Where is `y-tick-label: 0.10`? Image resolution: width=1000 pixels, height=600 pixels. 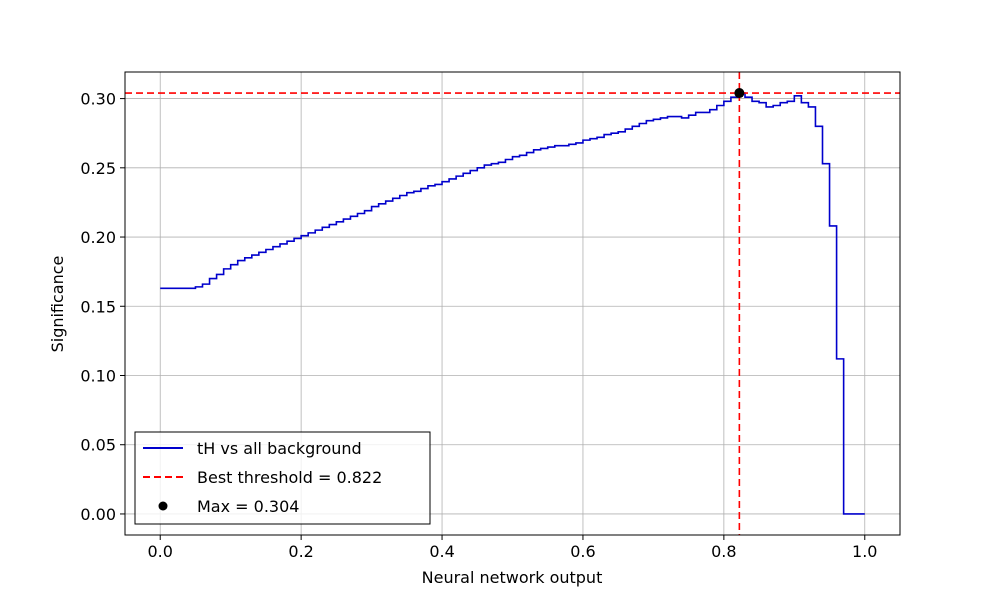
y-tick-label: 0.10 is located at coordinates (98, 375).